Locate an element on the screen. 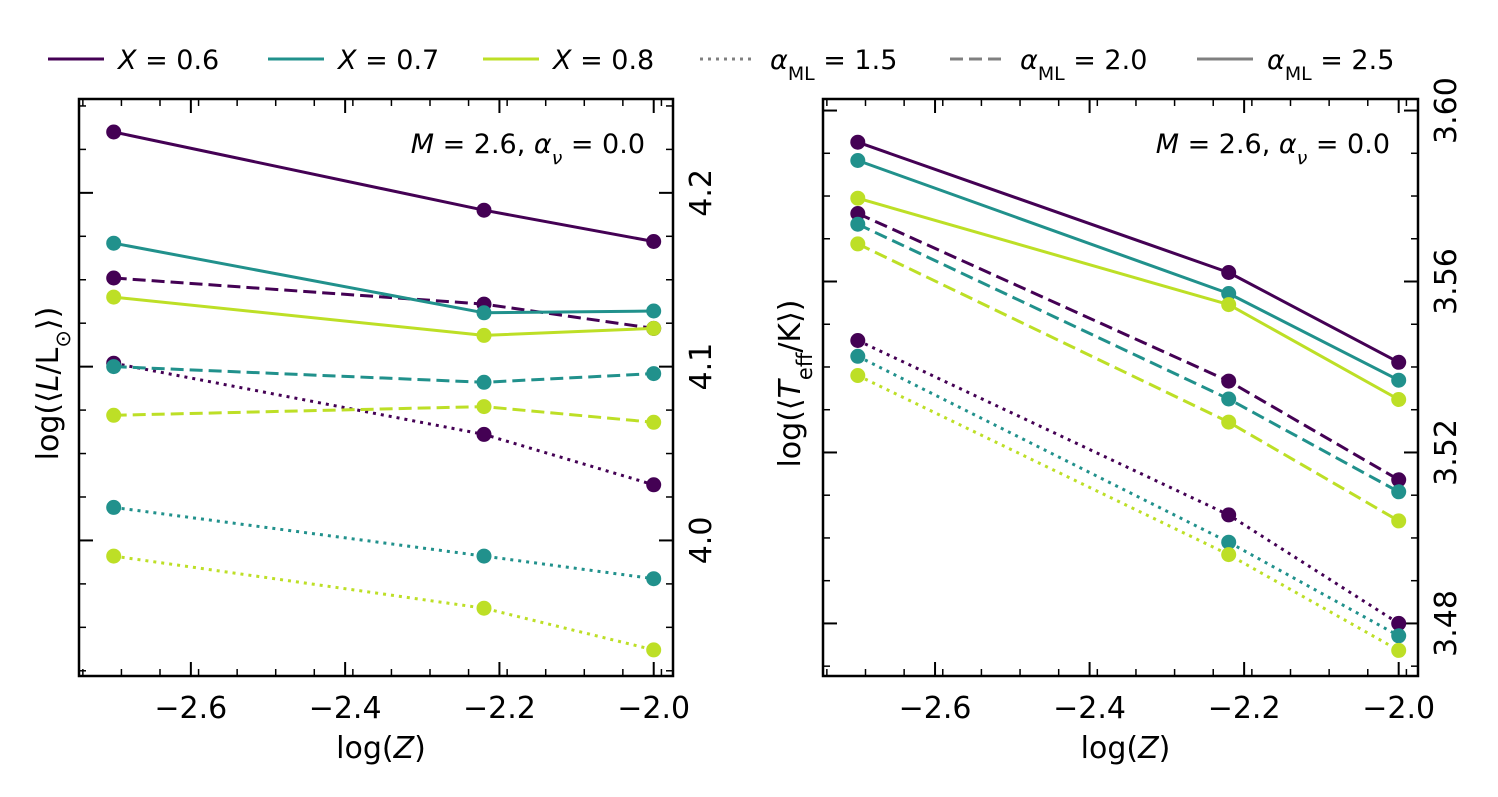 The width and height of the screenshot is (1498, 797). series-line-X0.6-aML2.5 is located at coordinates (1128, 252).